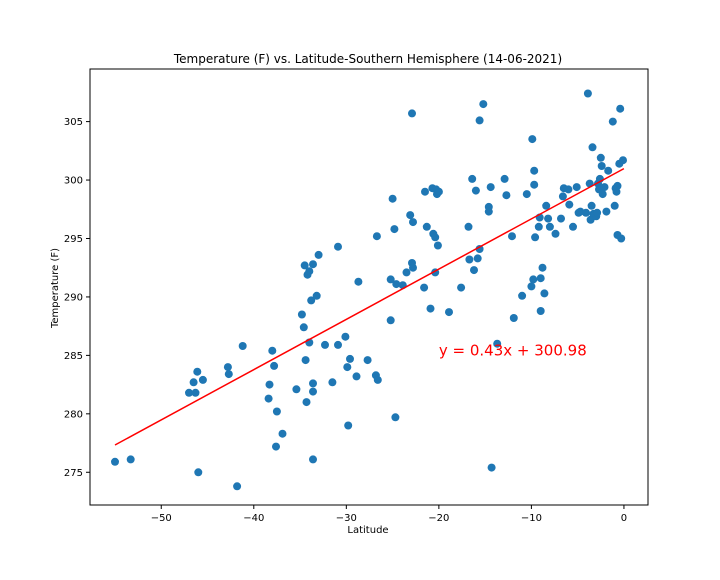 The width and height of the screenshot is (720, 580). What do you see at coordinates (73, 473) in the screenshot?
I see `y-tick-label: 275` at bounding box center [73, 473].